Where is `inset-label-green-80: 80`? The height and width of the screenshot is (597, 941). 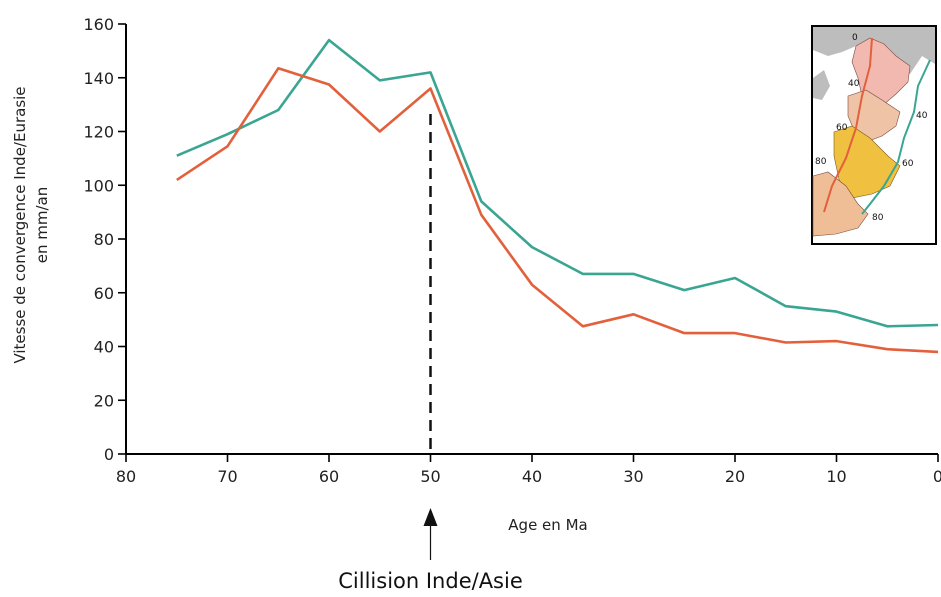
inset-label-green-80: 80 is located at coordinates (878, 218).